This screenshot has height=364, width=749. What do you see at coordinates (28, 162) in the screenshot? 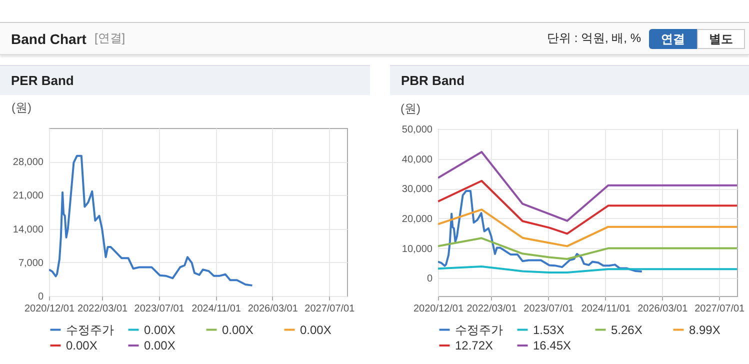
I see `y-tick-label: 28,000` at bounding box center [28, 162].